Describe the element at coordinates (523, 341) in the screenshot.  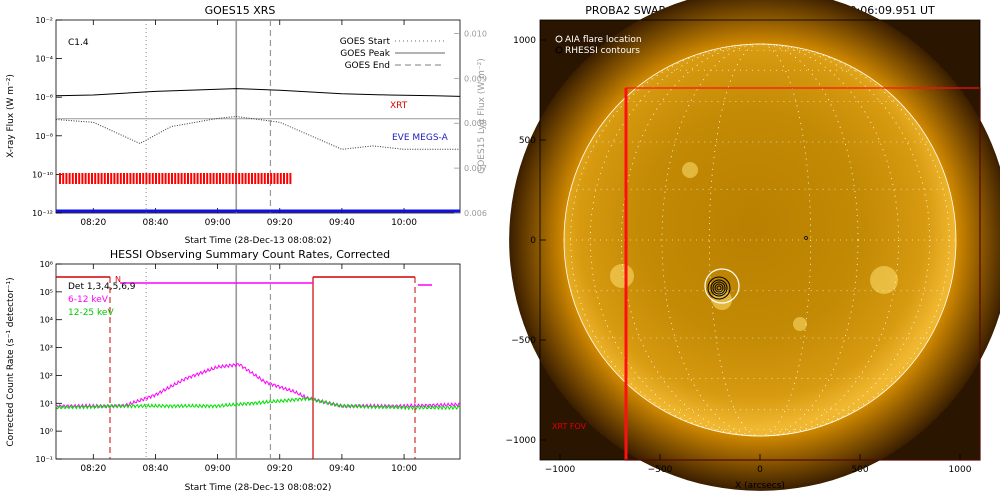
I see `swap-y-tick-label: −500` at that location.